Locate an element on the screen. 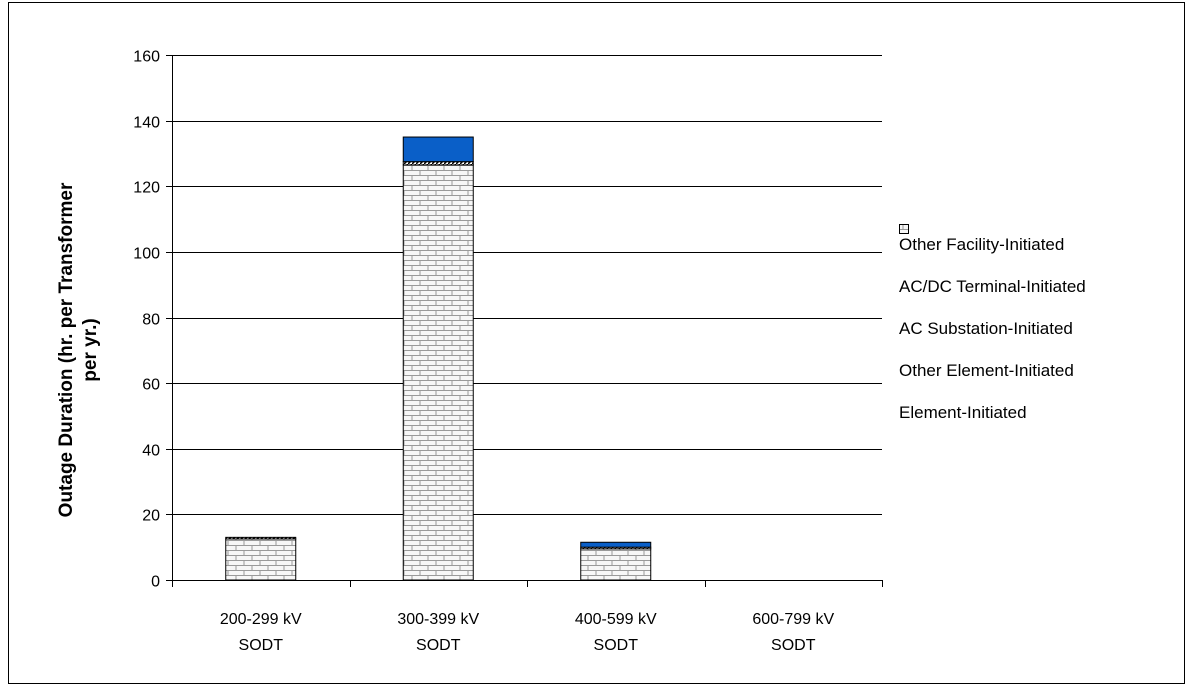 Image resolution: width=1188 pixels, height=688 pixels. y-tick-label: 20 is located at coordinates (151, 516).